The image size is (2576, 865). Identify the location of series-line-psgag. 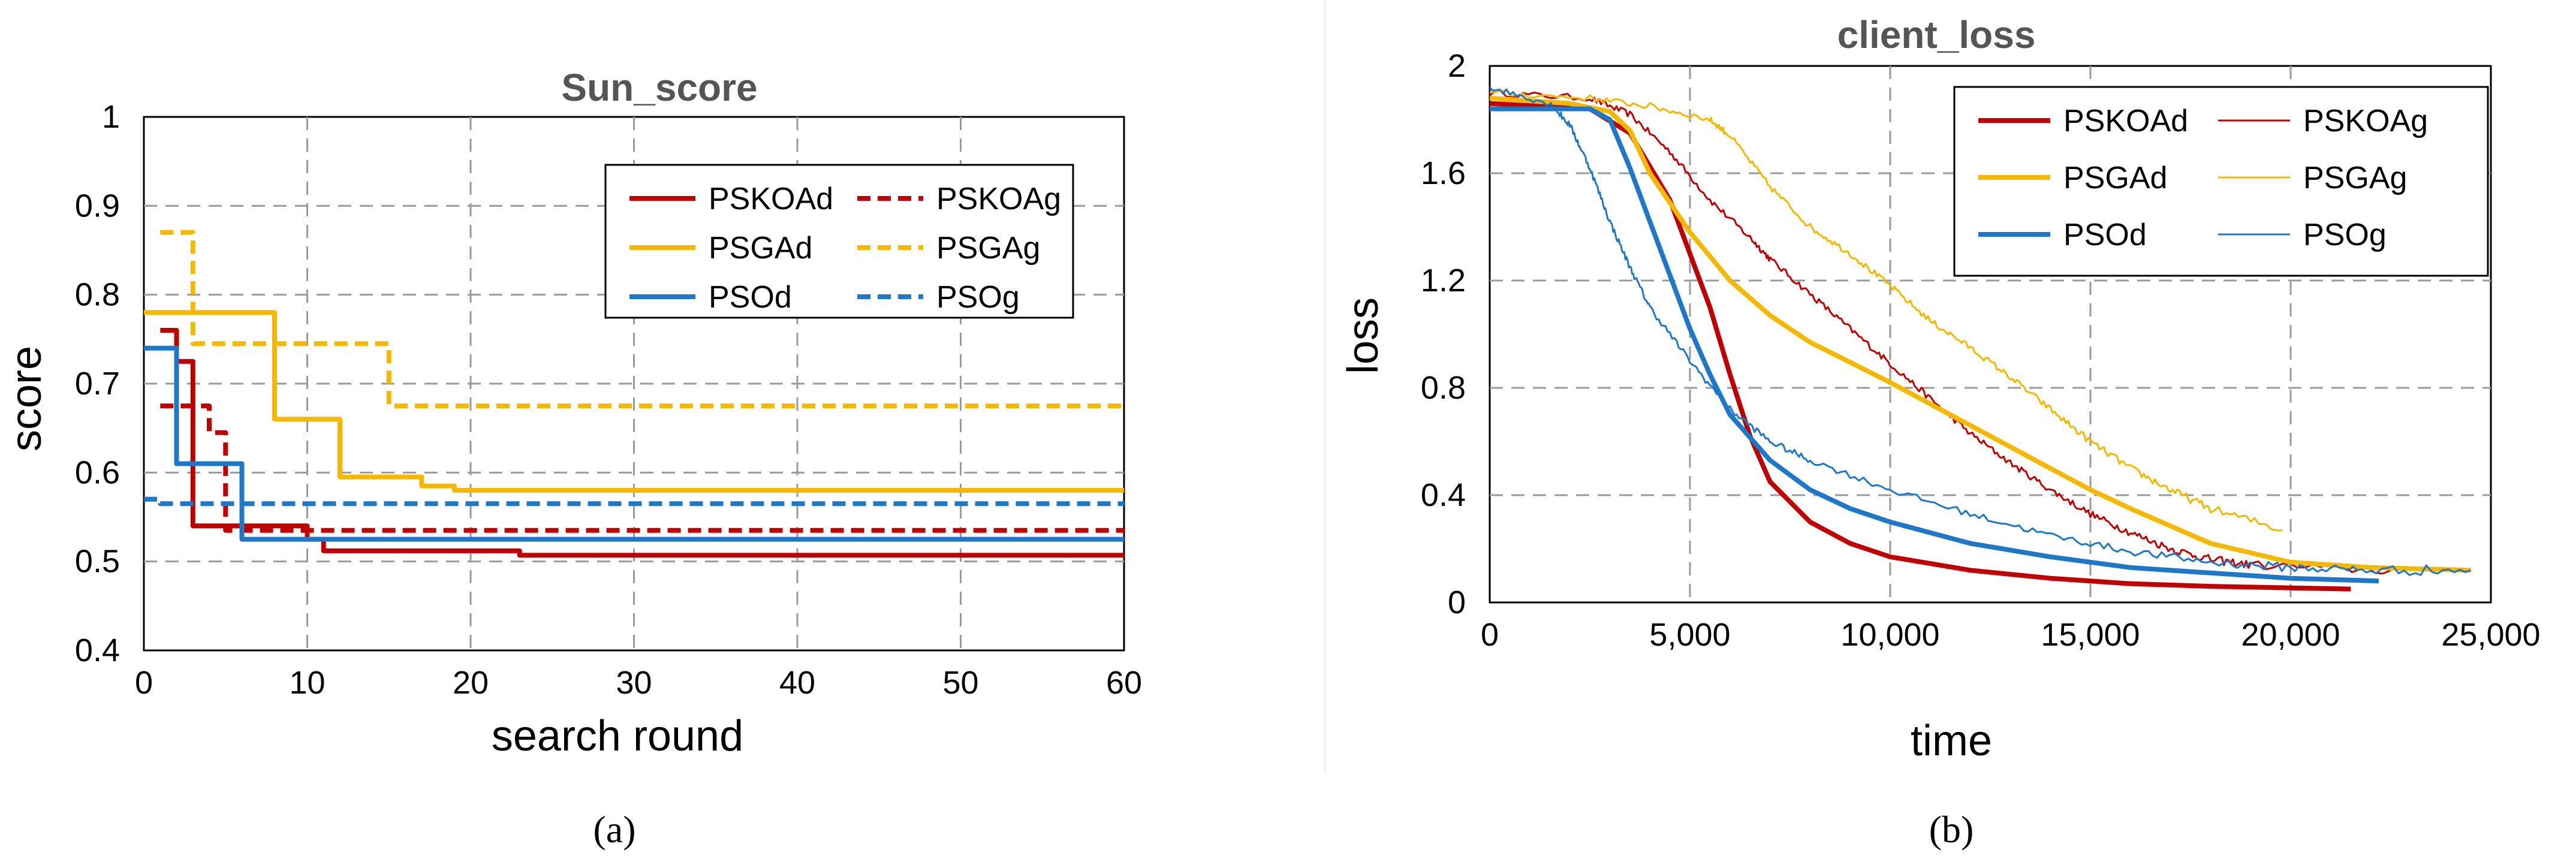
(642, 320).